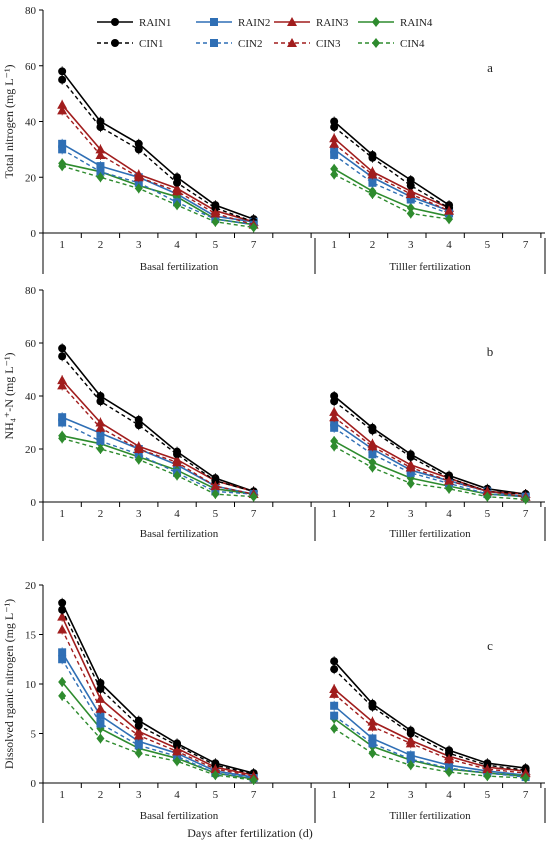 Image resolution: width=550 pixels, height=844 pixels. I want to click on x-axis-title: Days after fertilization (d), so click(250, 833).